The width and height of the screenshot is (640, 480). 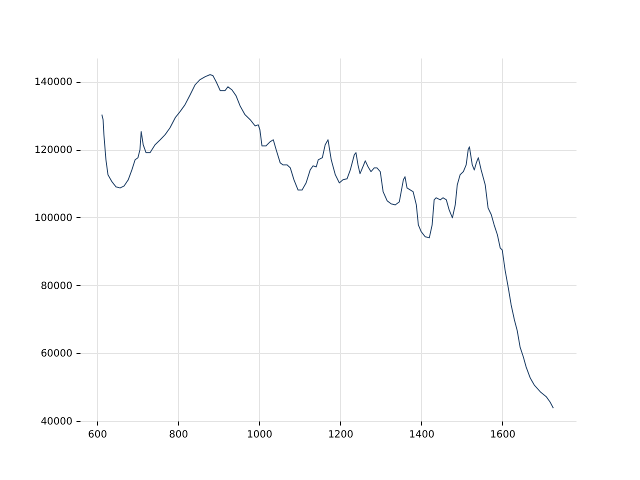 What do you see at coordinates (53, 218) in the screenshot?
I see `y-tick-label: 100000` at bounding box center [53, 218].